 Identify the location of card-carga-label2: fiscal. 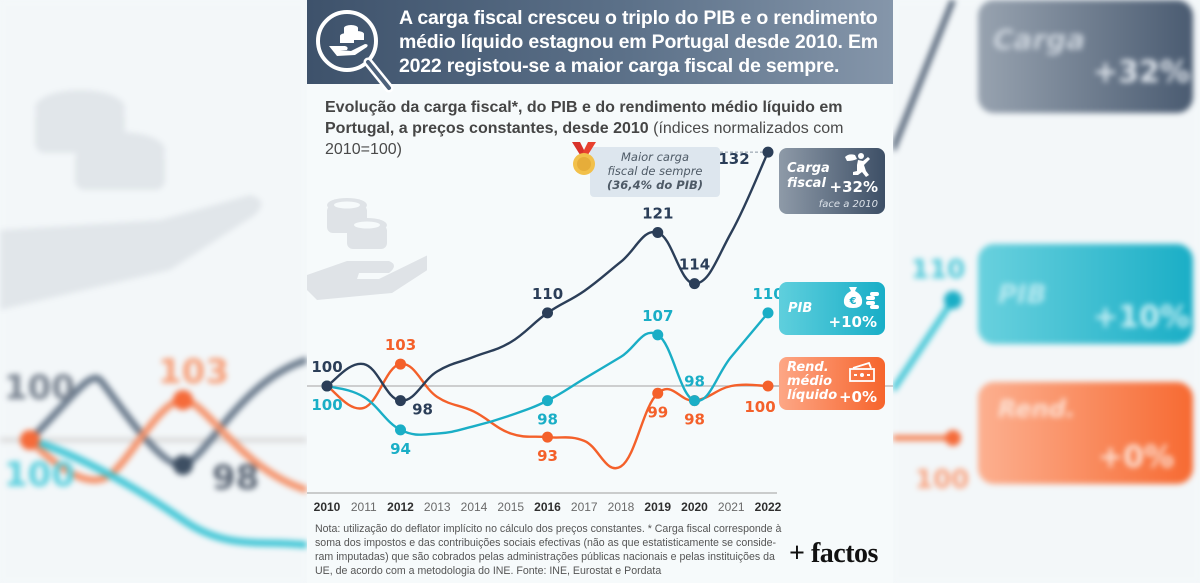
(806, 183).